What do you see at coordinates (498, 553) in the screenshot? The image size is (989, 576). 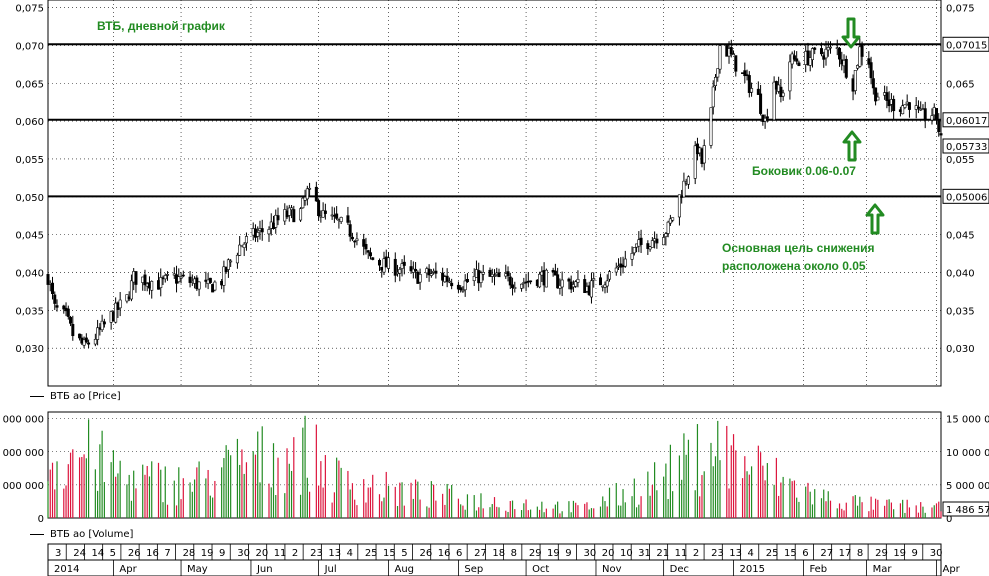 I see `day-label: 18` at bounding box center [498, 553].